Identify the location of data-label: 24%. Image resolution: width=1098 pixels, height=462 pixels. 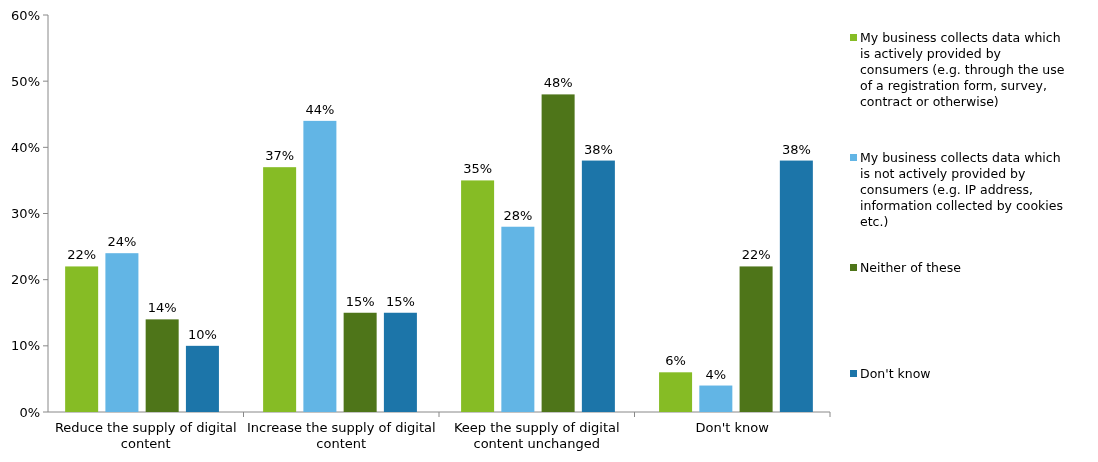
(122, 242).